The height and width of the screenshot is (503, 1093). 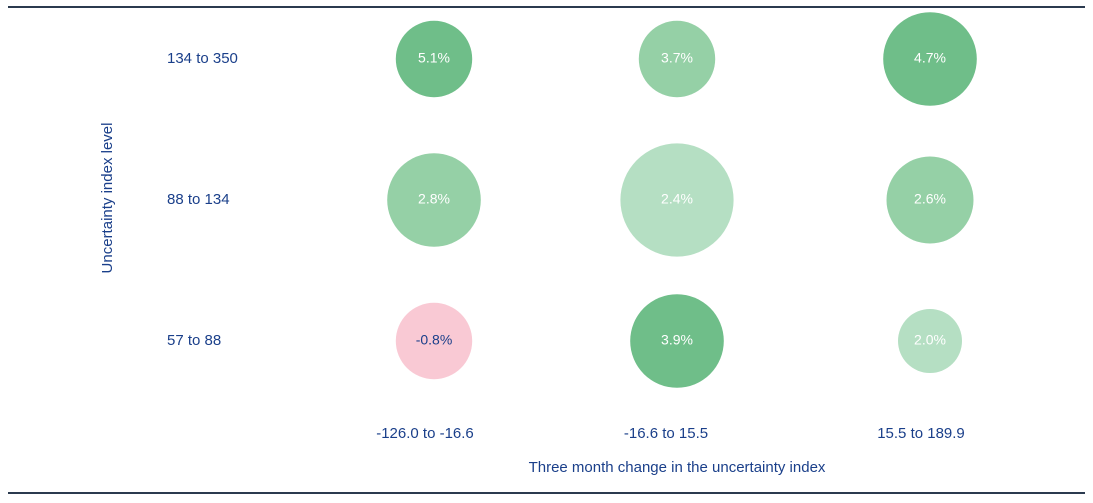 What do you see at coordinates (425, 433) in the screenshot?
I see `column-label: -126.0 to -16.6` at bounding box center [425, 433].